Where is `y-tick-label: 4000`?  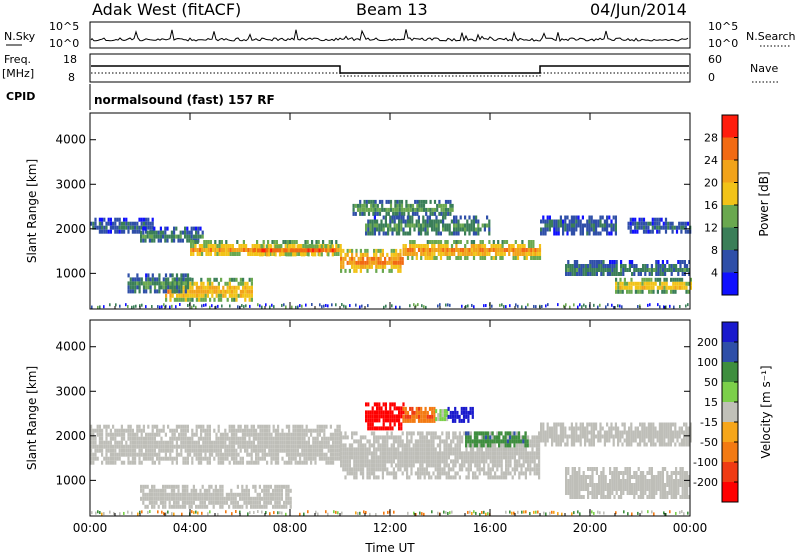
y-tick-label: 4000 is located at coordinates (70, 140).